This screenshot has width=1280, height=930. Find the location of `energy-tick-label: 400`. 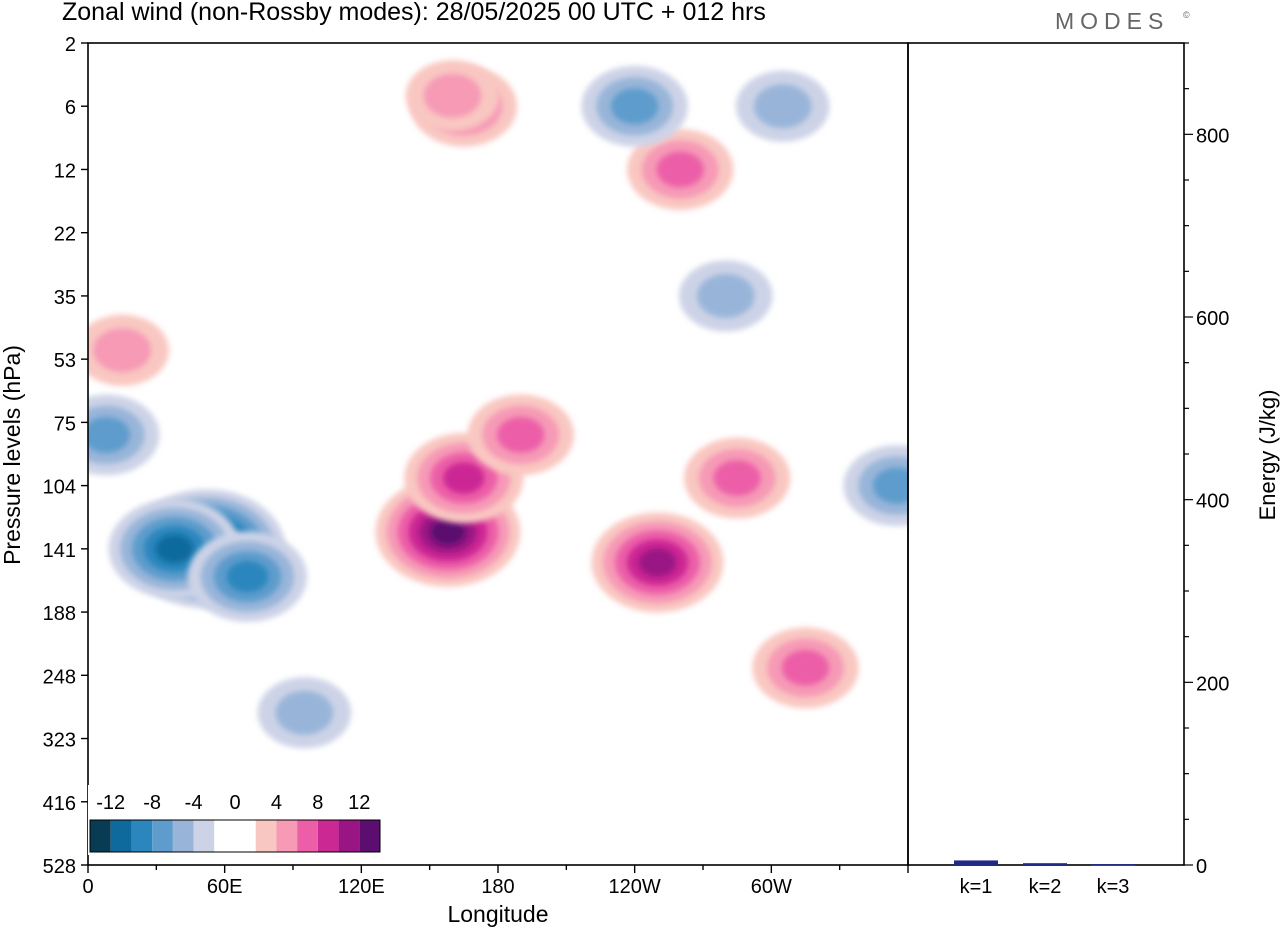

energy-tick-label: 400 is located at coordinates (1212, 502).